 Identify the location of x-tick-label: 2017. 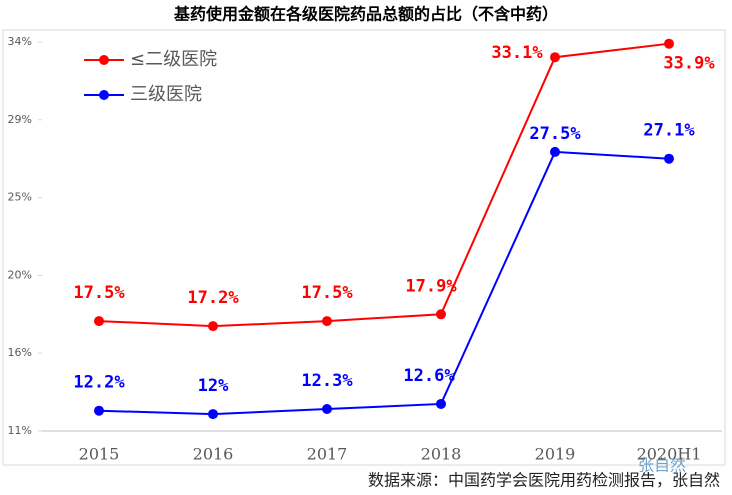
(327, 454).